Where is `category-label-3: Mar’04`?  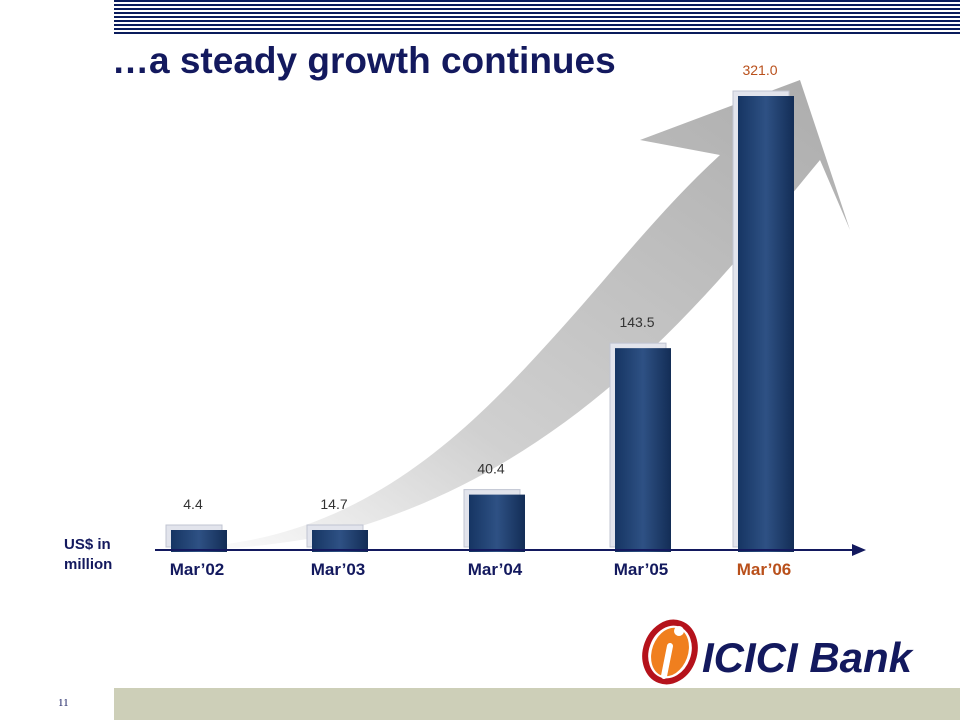
category-label-3: Mar’04 is located at coordinates (495, 569).